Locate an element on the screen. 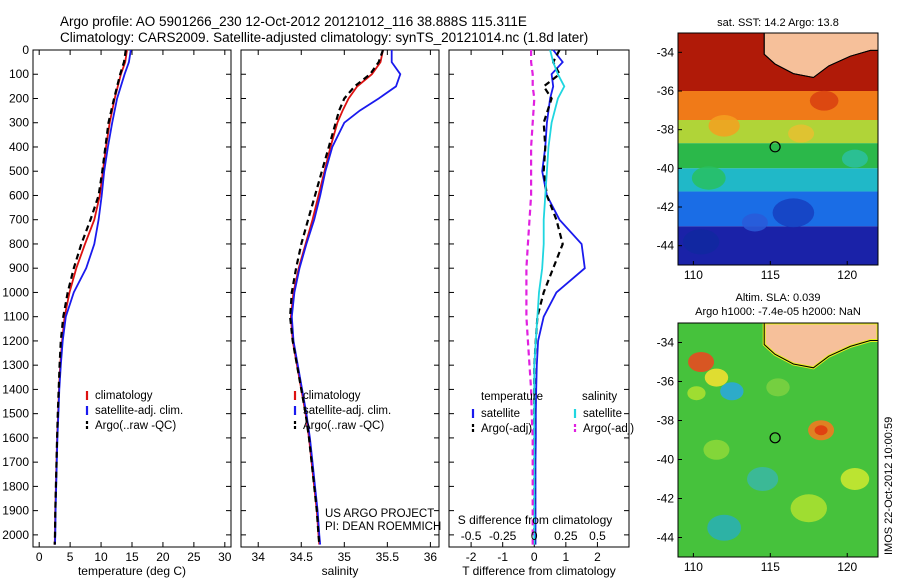 The height and width of the screenshot is (580, 900). series-line-salinity_argo is located at coordinates (530, 297).